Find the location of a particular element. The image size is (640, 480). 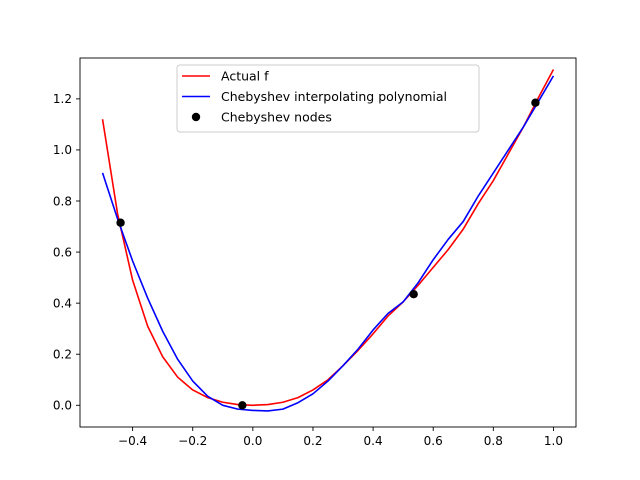

y-tick-label: 1.2 is located at coordinates (62, 99).